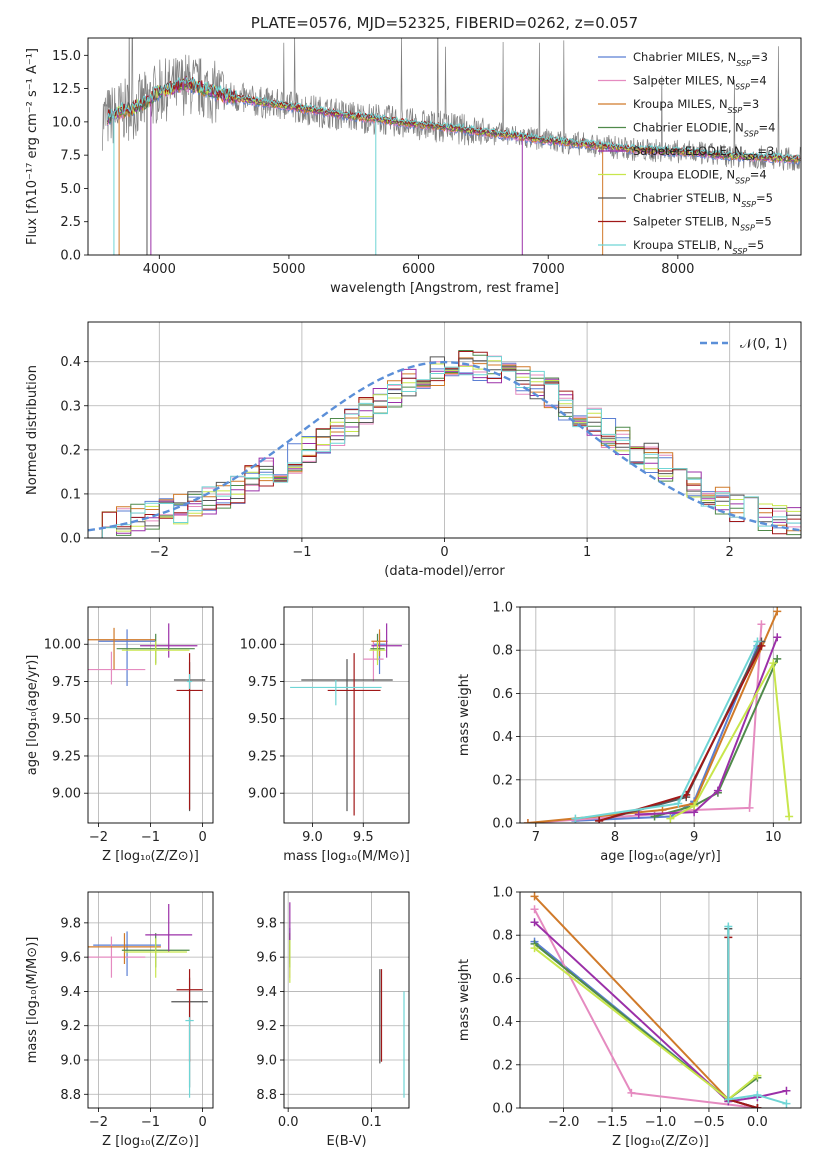 The height and width of the screenshot is (1170, 819). Describe the element at coordinates (66, 719) in the screenshot. I see `y-tick-label: 9.50` at that location.